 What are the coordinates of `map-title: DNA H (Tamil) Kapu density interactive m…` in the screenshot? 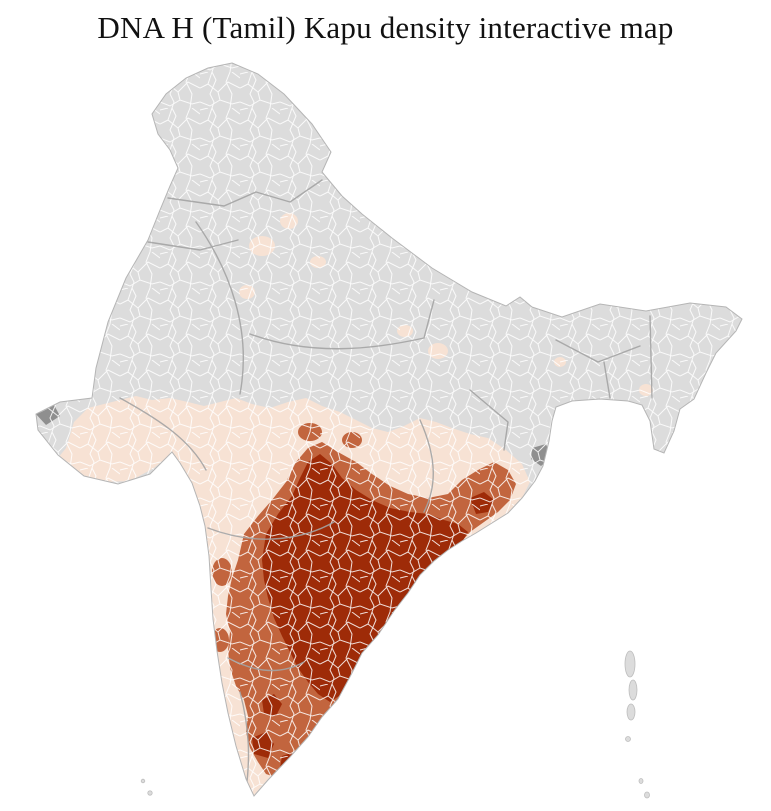 It's located at (385, 27).